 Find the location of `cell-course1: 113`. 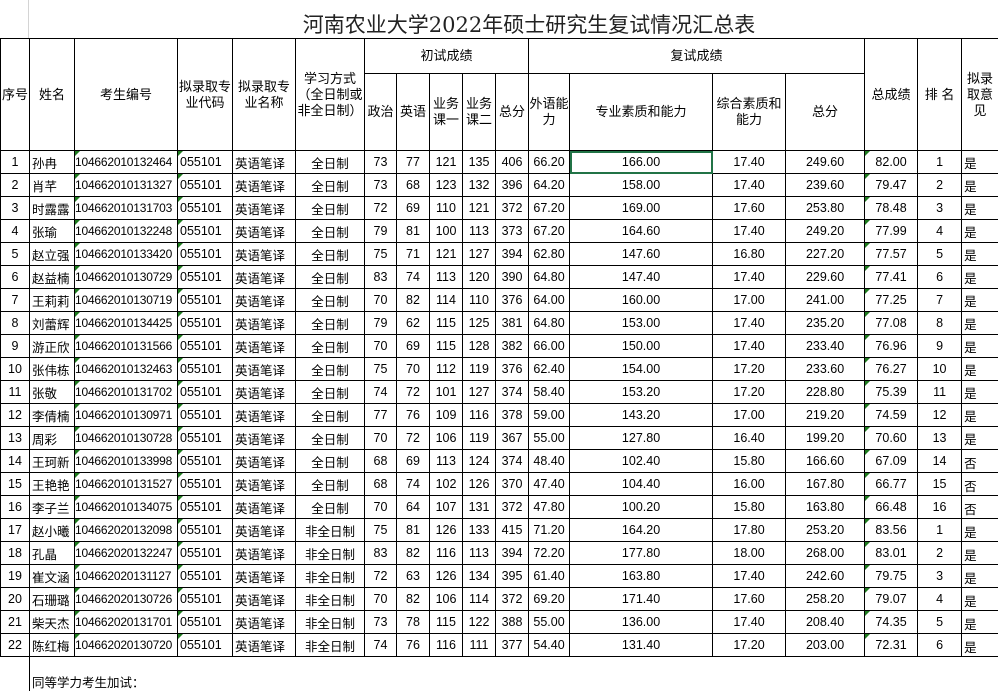

cell-course1: 113 is located at coordinates (446, 461).